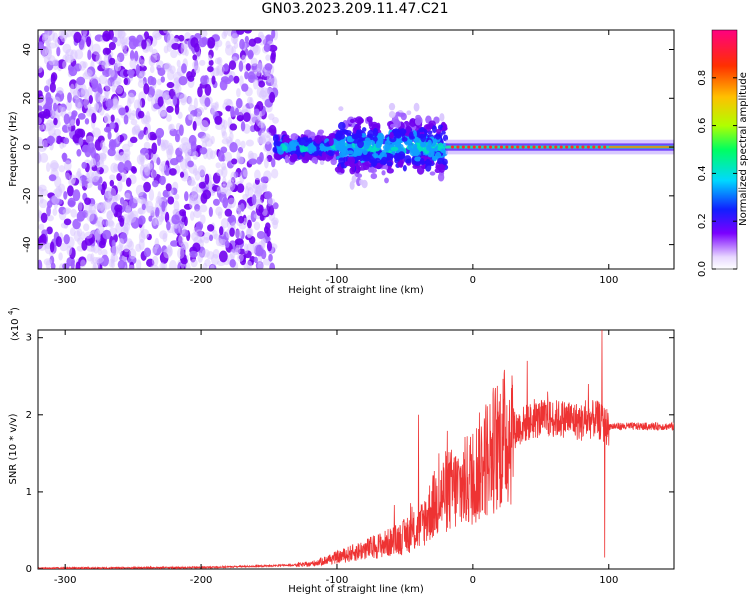 The width and height of the screenshot is (750, 600). What do you see at coordinates (65, 280) in the screenshot?
I see `x-tick-label: -300` at bounding box center [65, 280].